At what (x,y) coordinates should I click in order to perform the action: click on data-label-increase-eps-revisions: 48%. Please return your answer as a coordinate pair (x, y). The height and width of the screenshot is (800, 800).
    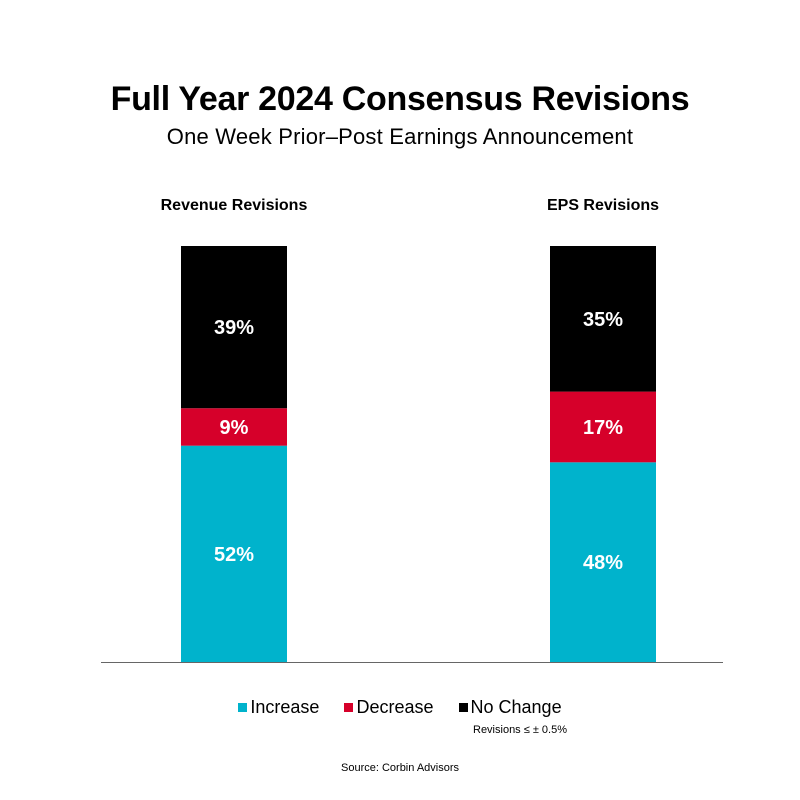
    Looking at the image, I should click on (603, 563).